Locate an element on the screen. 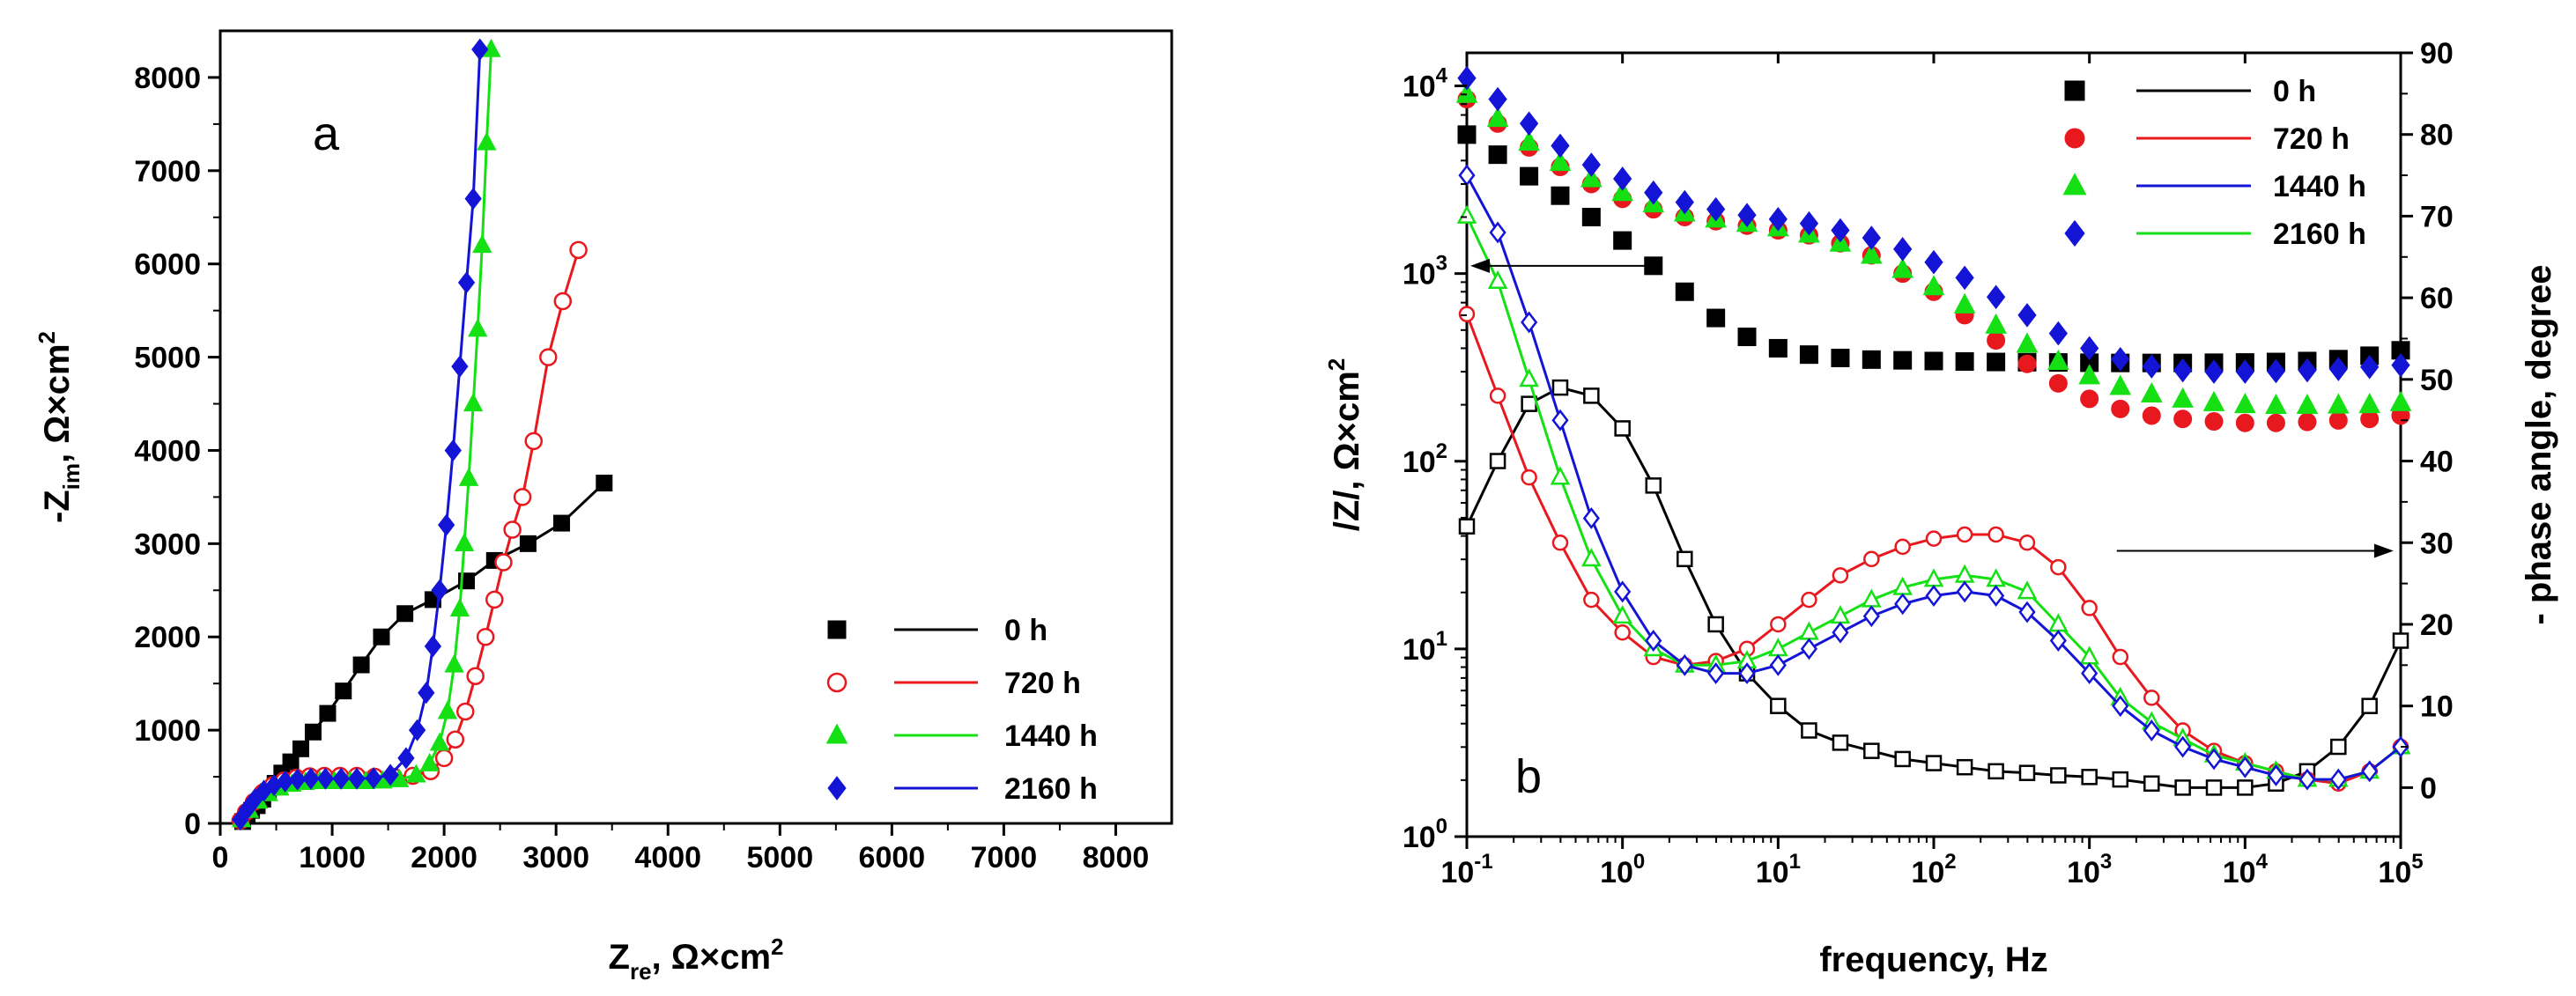 The image size is (2576, 996). chart-b-y2-tick-label: 40 is located at coordinates (2437, 462).